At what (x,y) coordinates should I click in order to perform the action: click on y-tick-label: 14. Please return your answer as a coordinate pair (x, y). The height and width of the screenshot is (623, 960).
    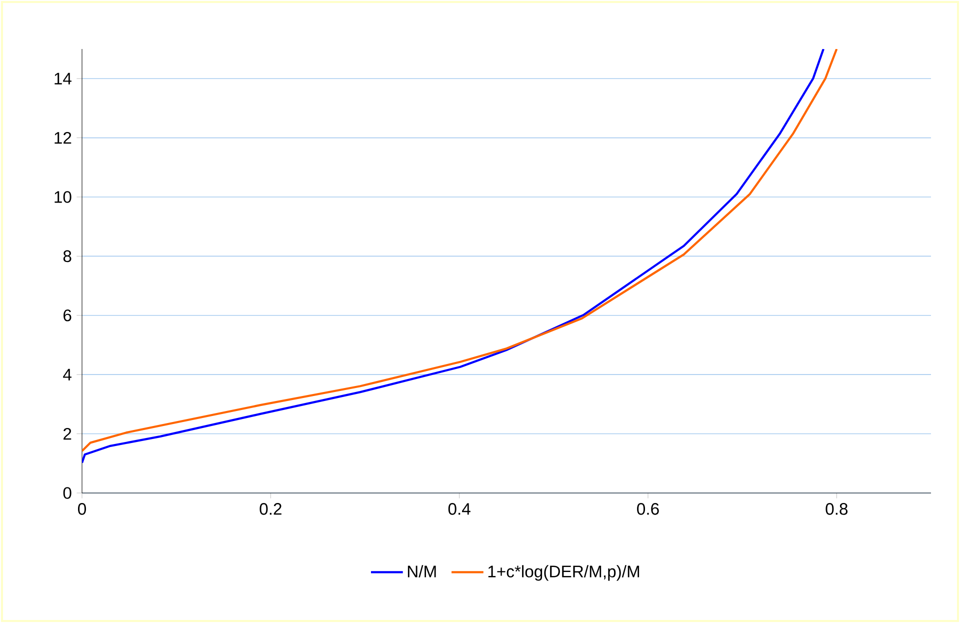
    Looking at the image, I should click on (63, 78).